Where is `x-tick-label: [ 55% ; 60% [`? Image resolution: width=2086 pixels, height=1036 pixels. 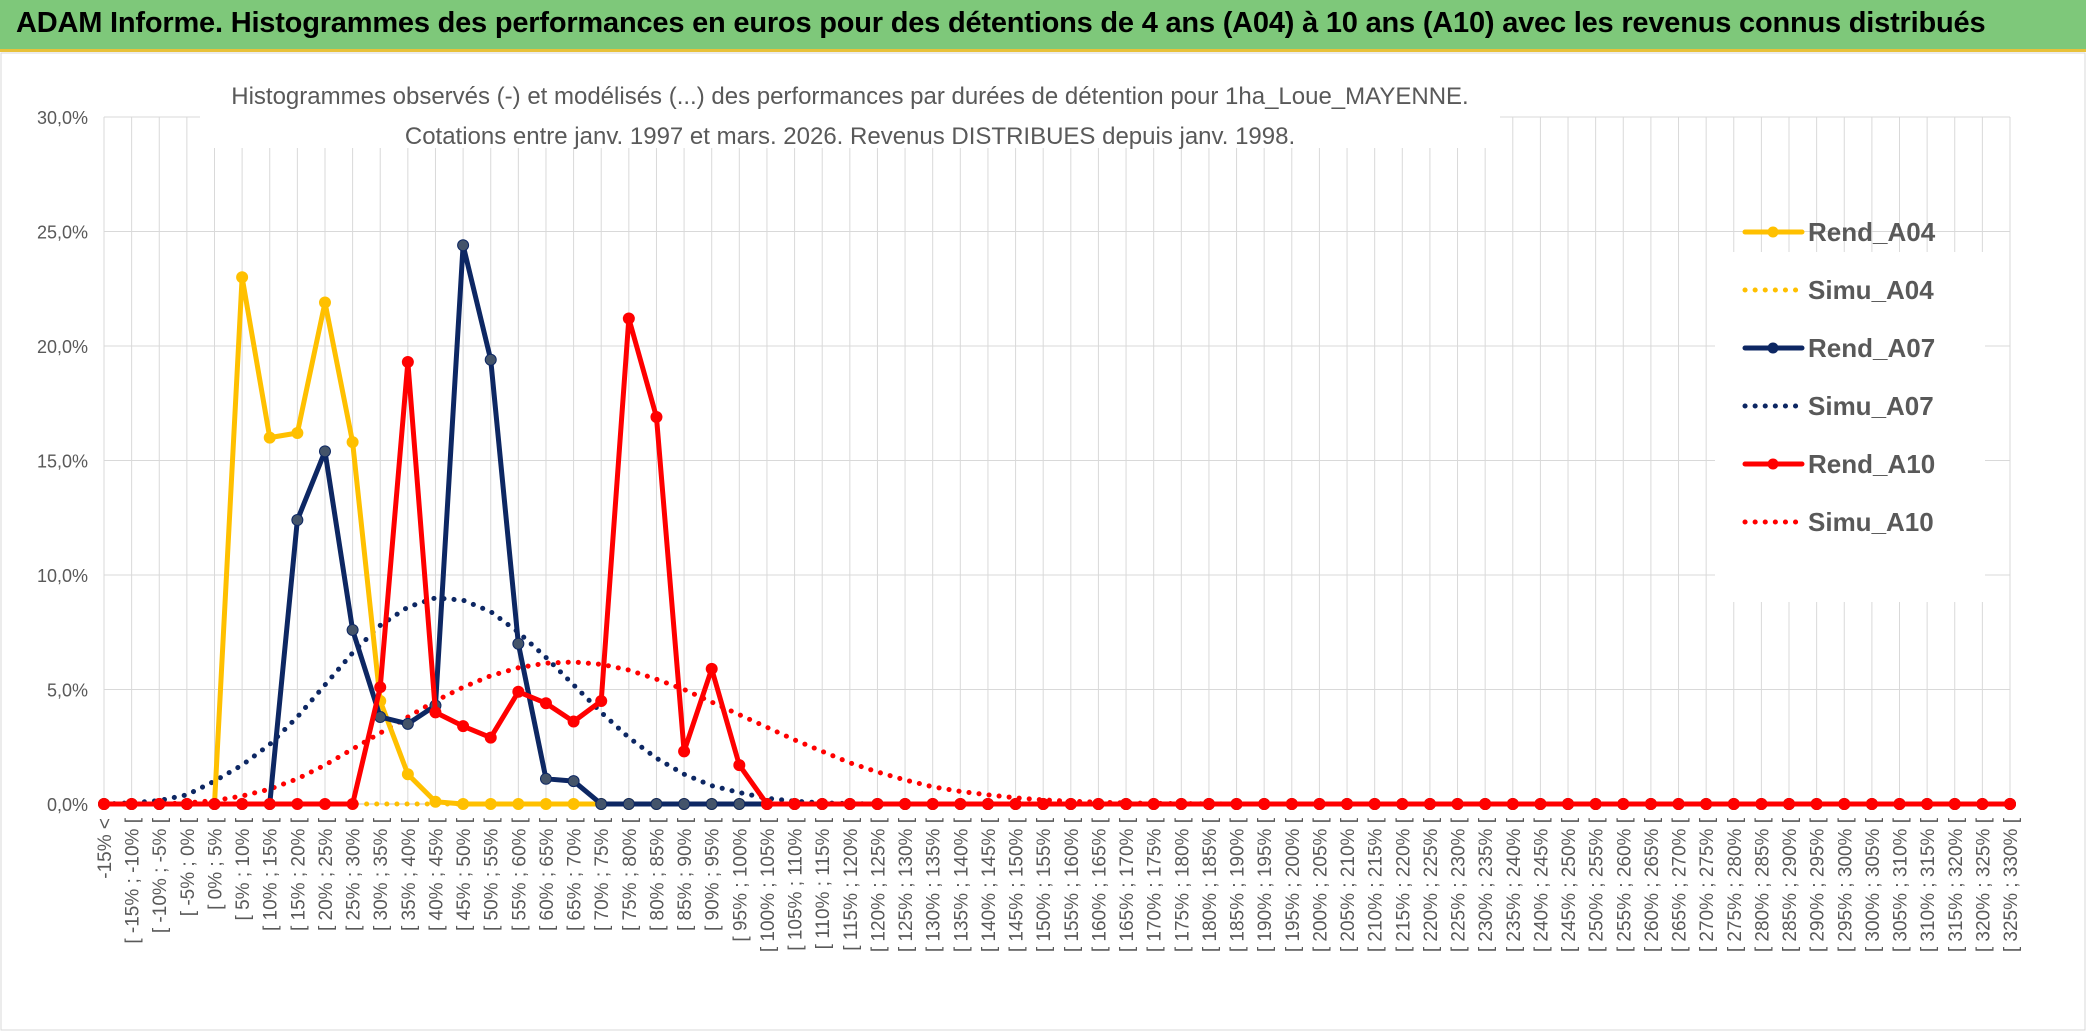 x-tick-label: [ 55% ; 60% [ is located at coordinates (519, 874).